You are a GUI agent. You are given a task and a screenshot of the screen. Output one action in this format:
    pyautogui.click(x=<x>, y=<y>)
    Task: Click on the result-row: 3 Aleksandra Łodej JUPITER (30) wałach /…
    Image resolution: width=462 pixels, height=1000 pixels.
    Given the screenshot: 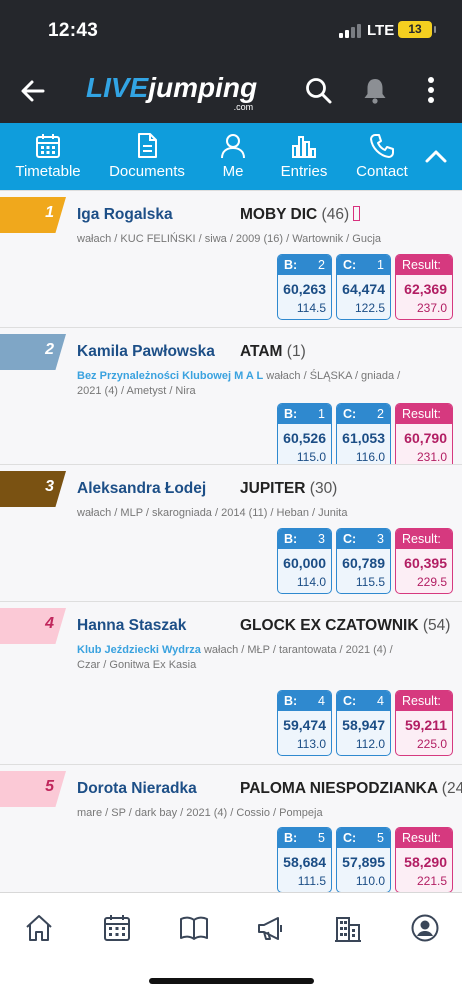 What is the action you would take?
    pyautogui.click(x=231, y=532)
    